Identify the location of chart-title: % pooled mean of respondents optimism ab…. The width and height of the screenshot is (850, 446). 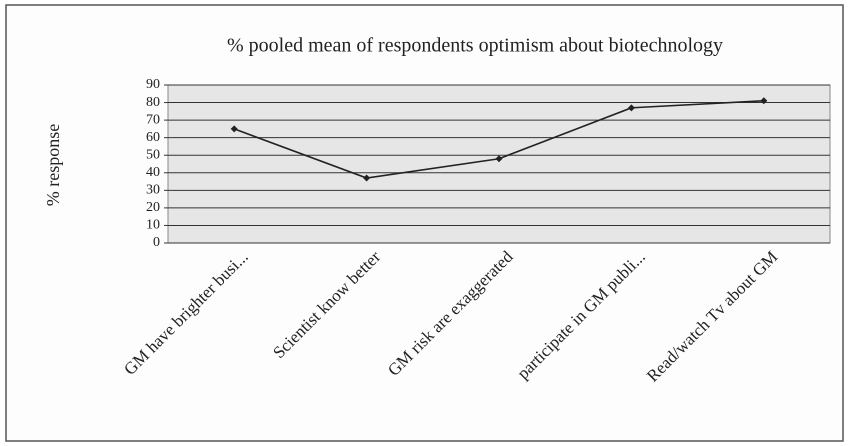
(475, 46).